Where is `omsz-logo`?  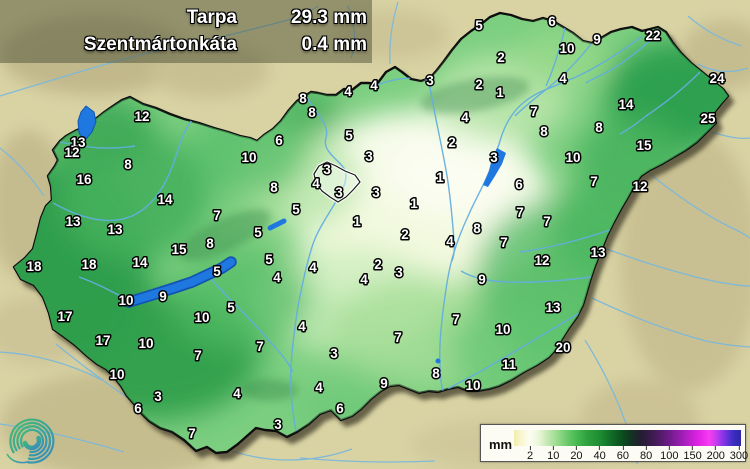 omsz-logo is located at coordinates (30, 441).